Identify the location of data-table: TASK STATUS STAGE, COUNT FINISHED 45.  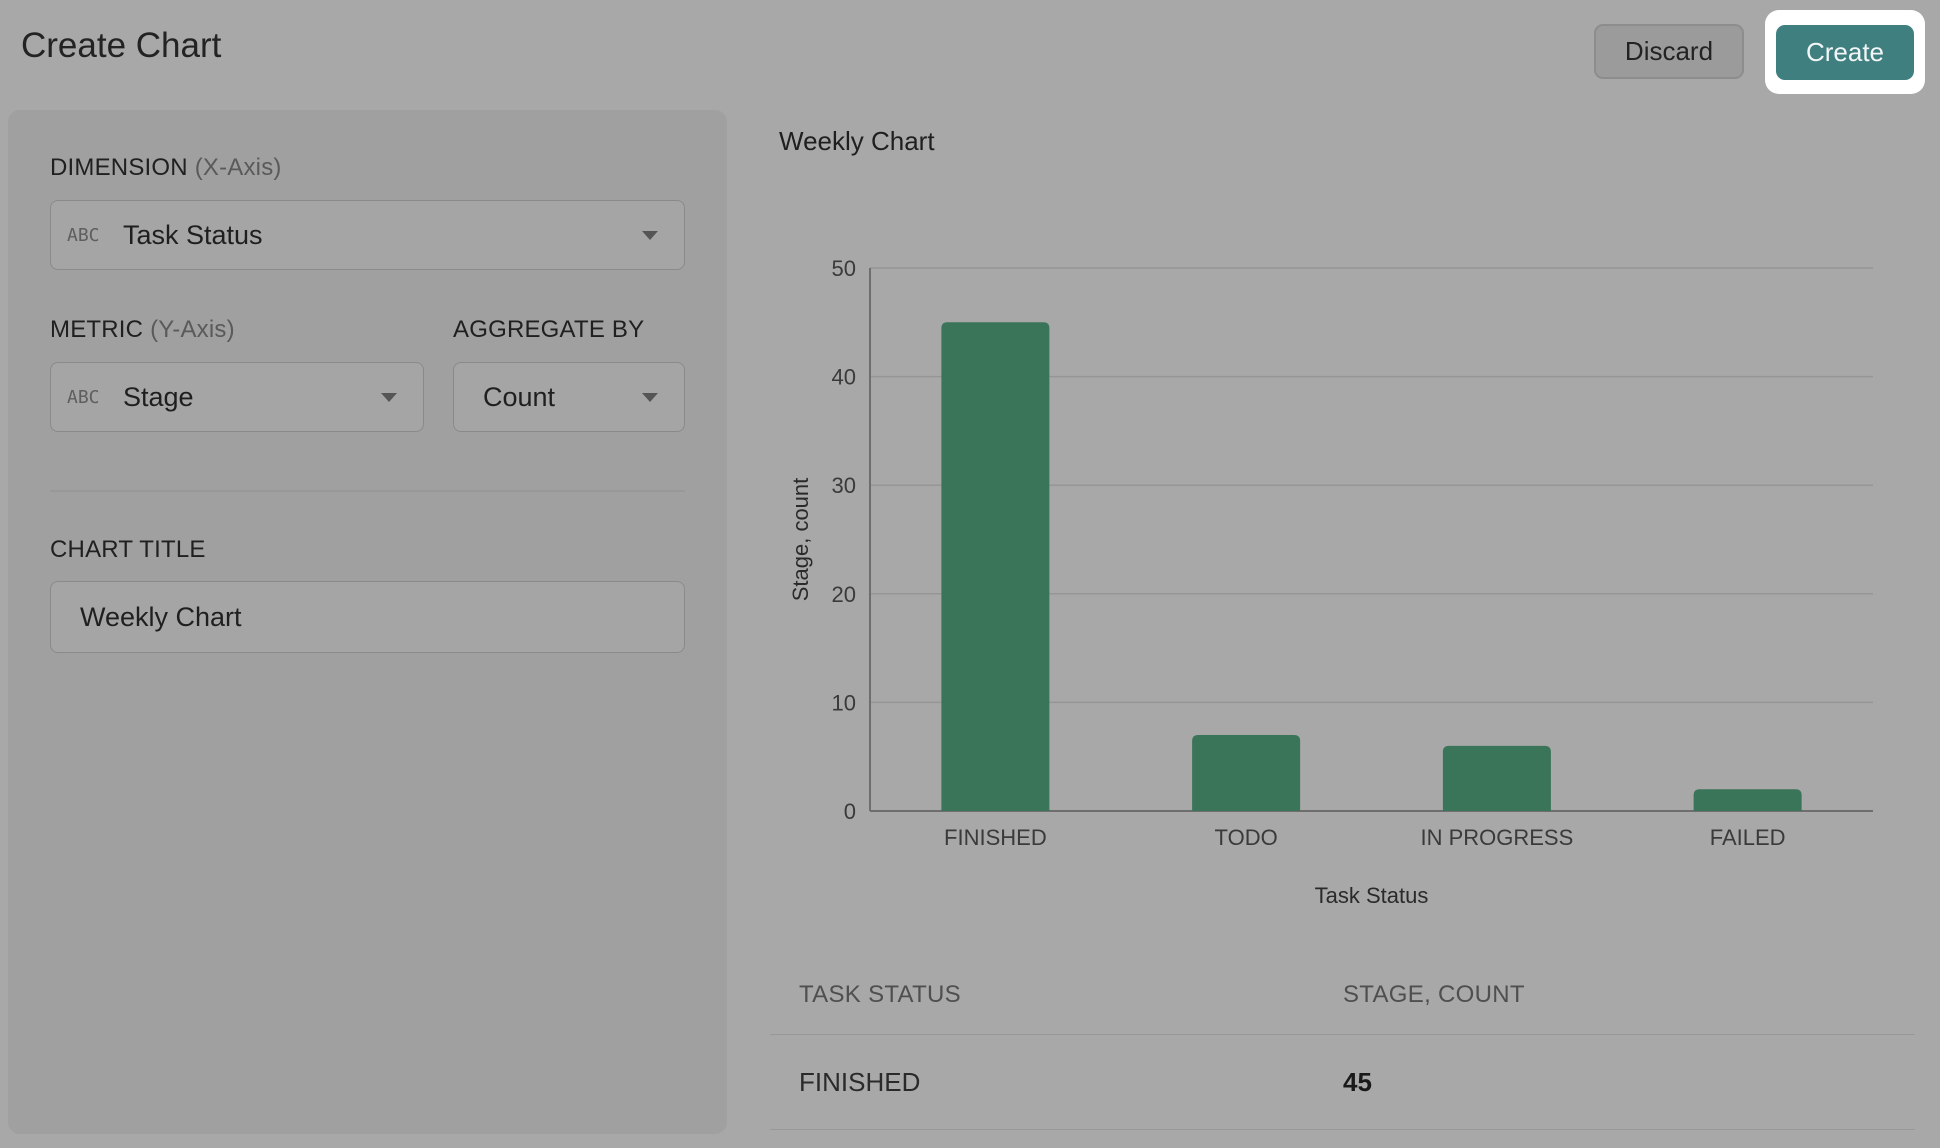
(1342, 1042).